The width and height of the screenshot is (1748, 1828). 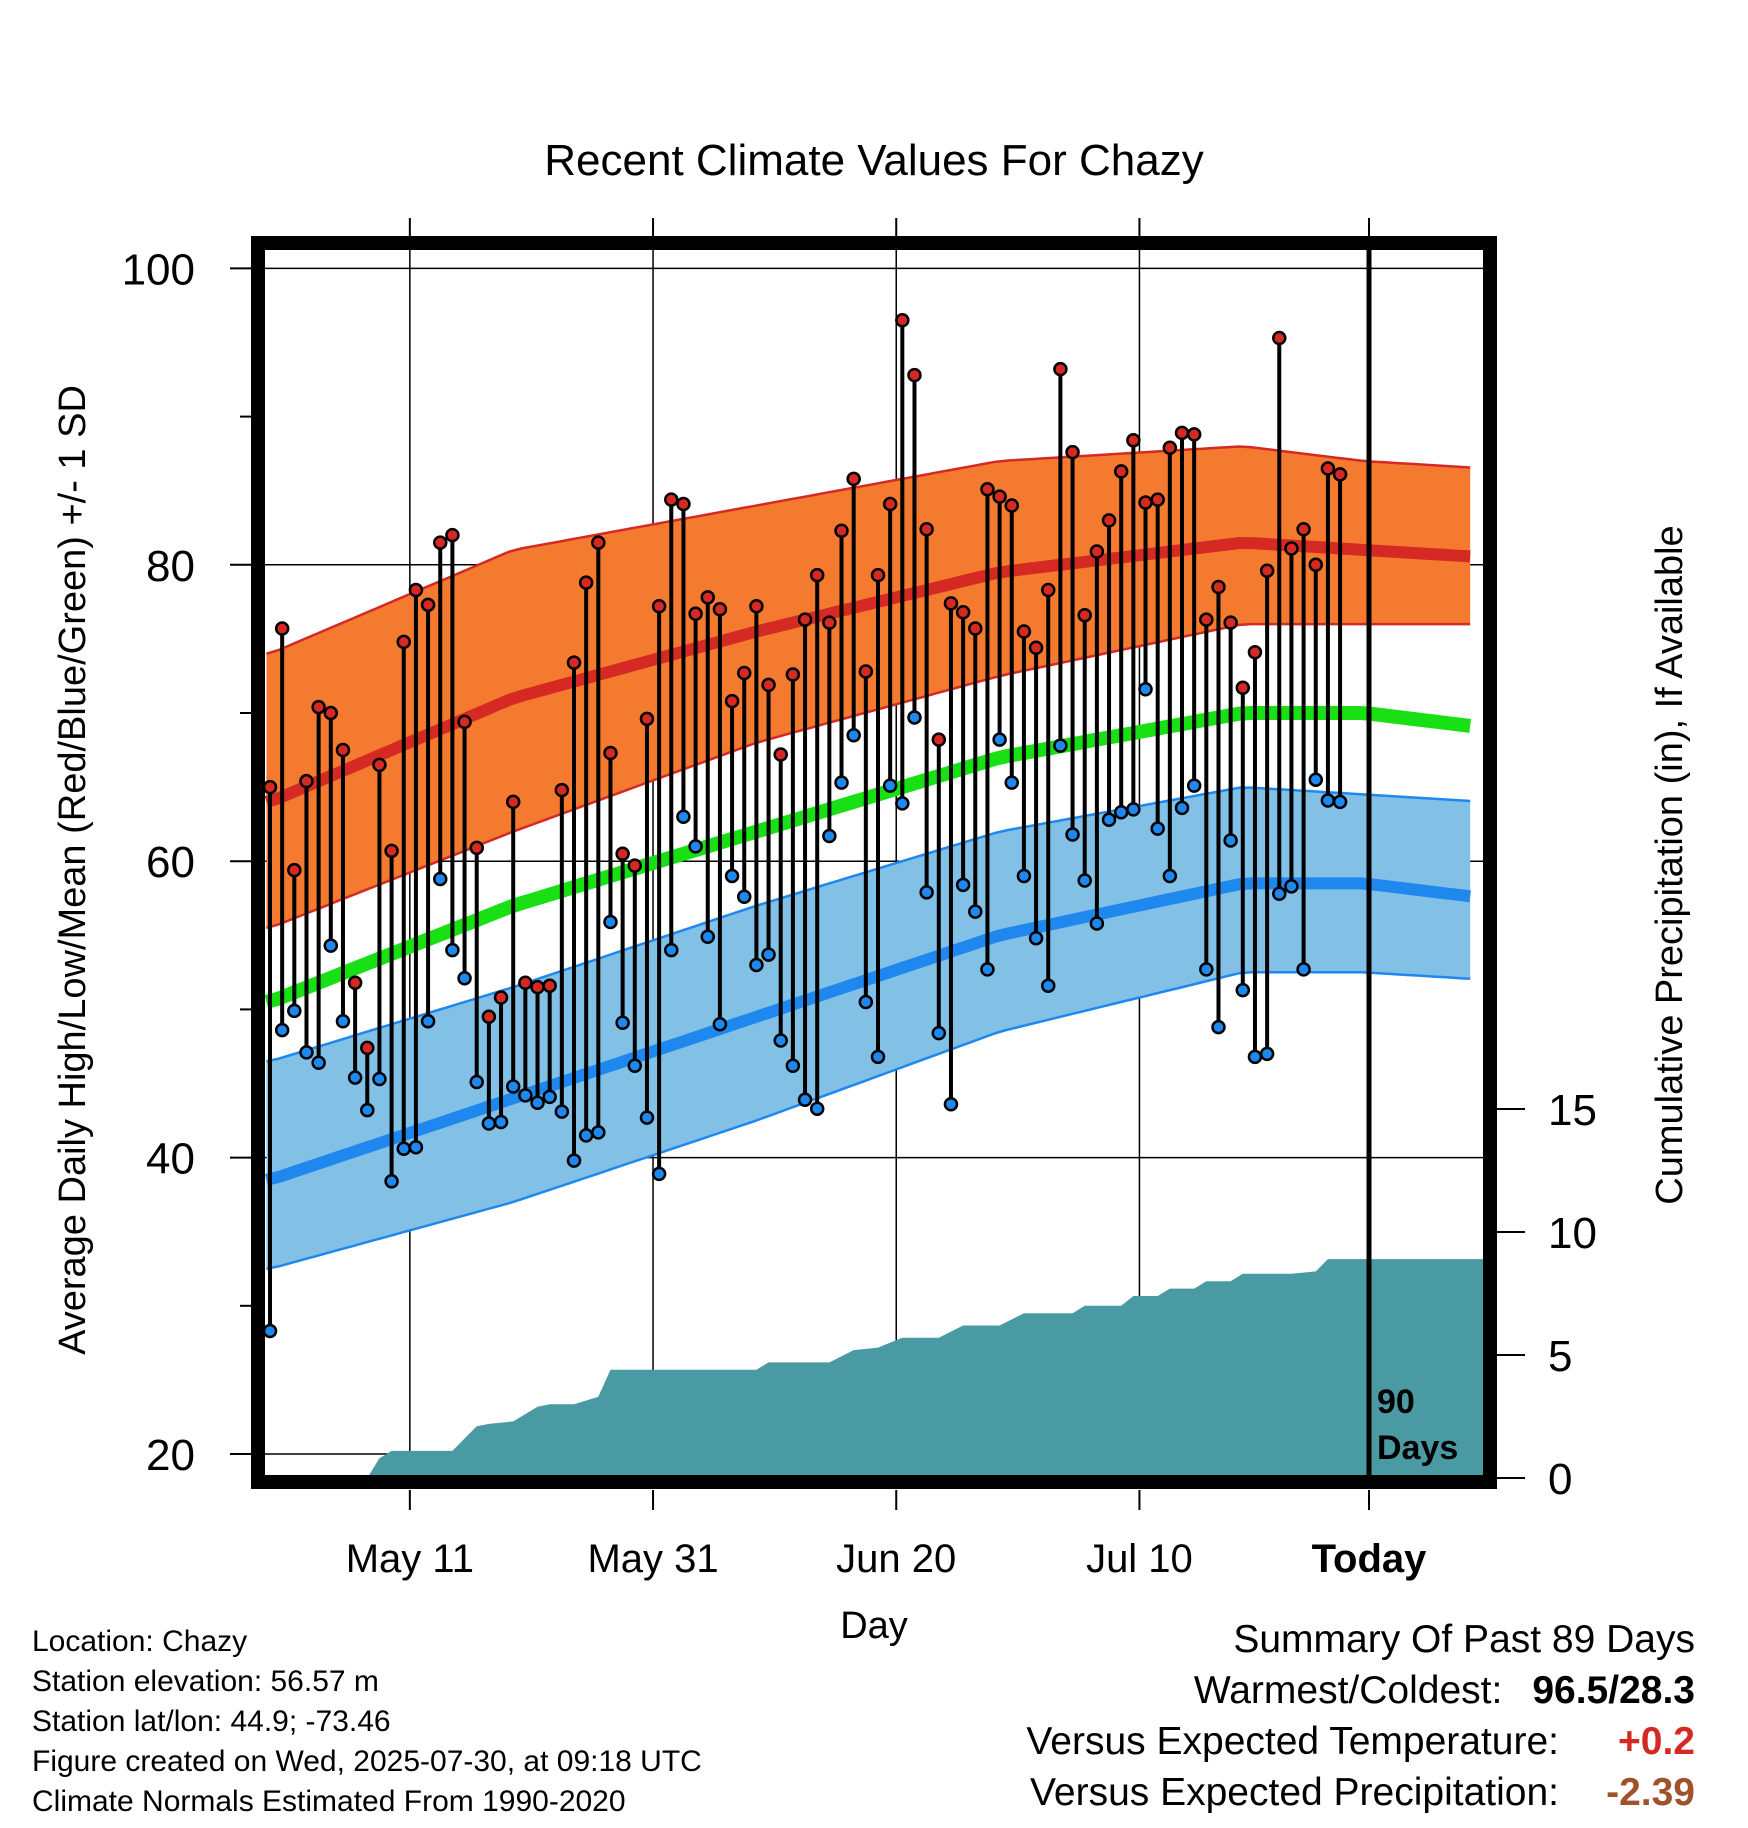 What do you see at coordinates (1572, 1233) in the screenshot?
I see `y2-tick-label: 10` at bounding box center [1572, 1233].